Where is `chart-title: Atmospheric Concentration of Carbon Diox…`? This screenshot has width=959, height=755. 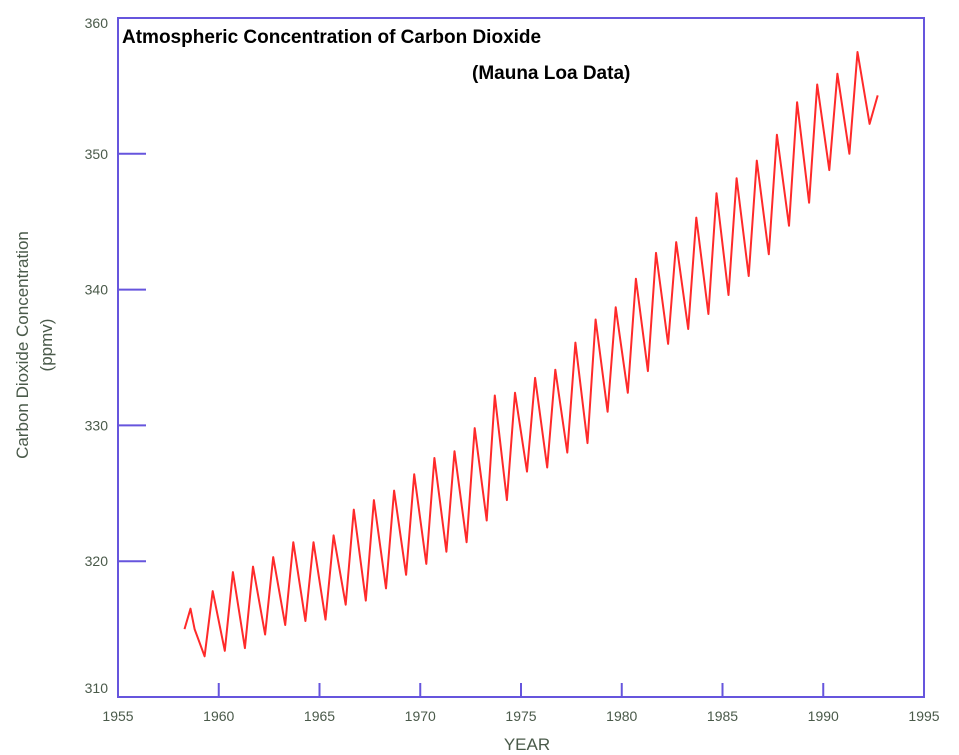 chart-title: Atmospheric Concentration of Carbon Diox… is located at coordinates (331, 37).